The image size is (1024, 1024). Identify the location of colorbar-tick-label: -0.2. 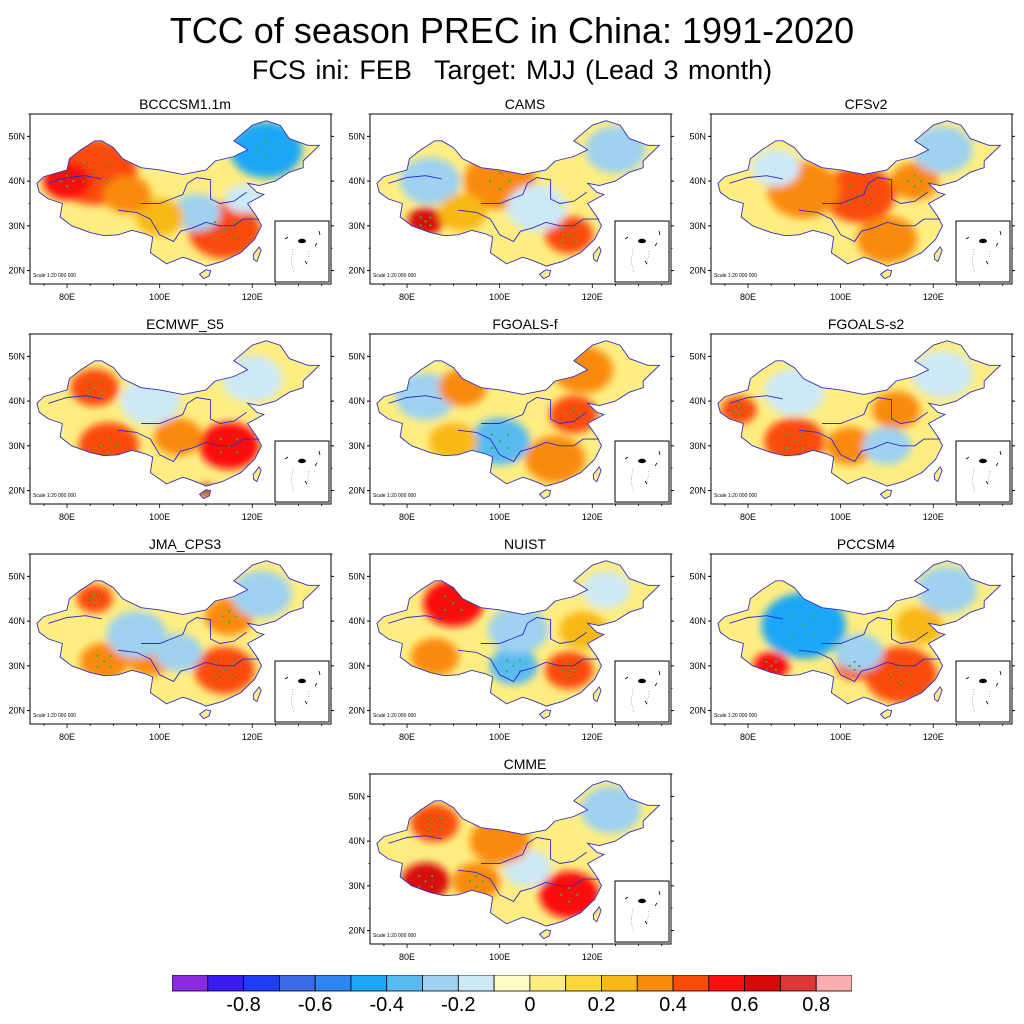
(458, 1005).